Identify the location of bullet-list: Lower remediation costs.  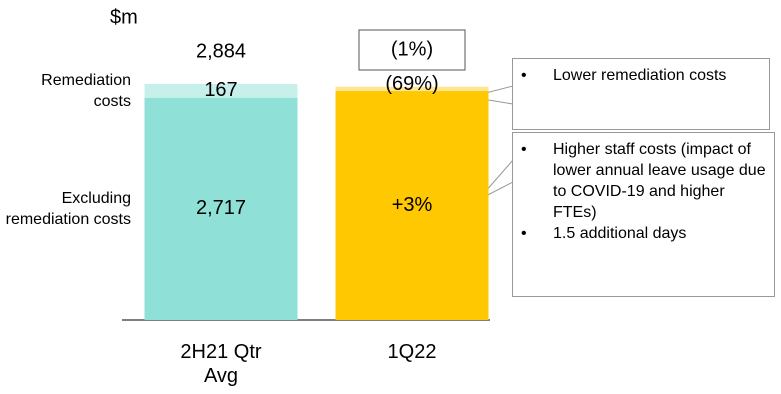
(641, 75).